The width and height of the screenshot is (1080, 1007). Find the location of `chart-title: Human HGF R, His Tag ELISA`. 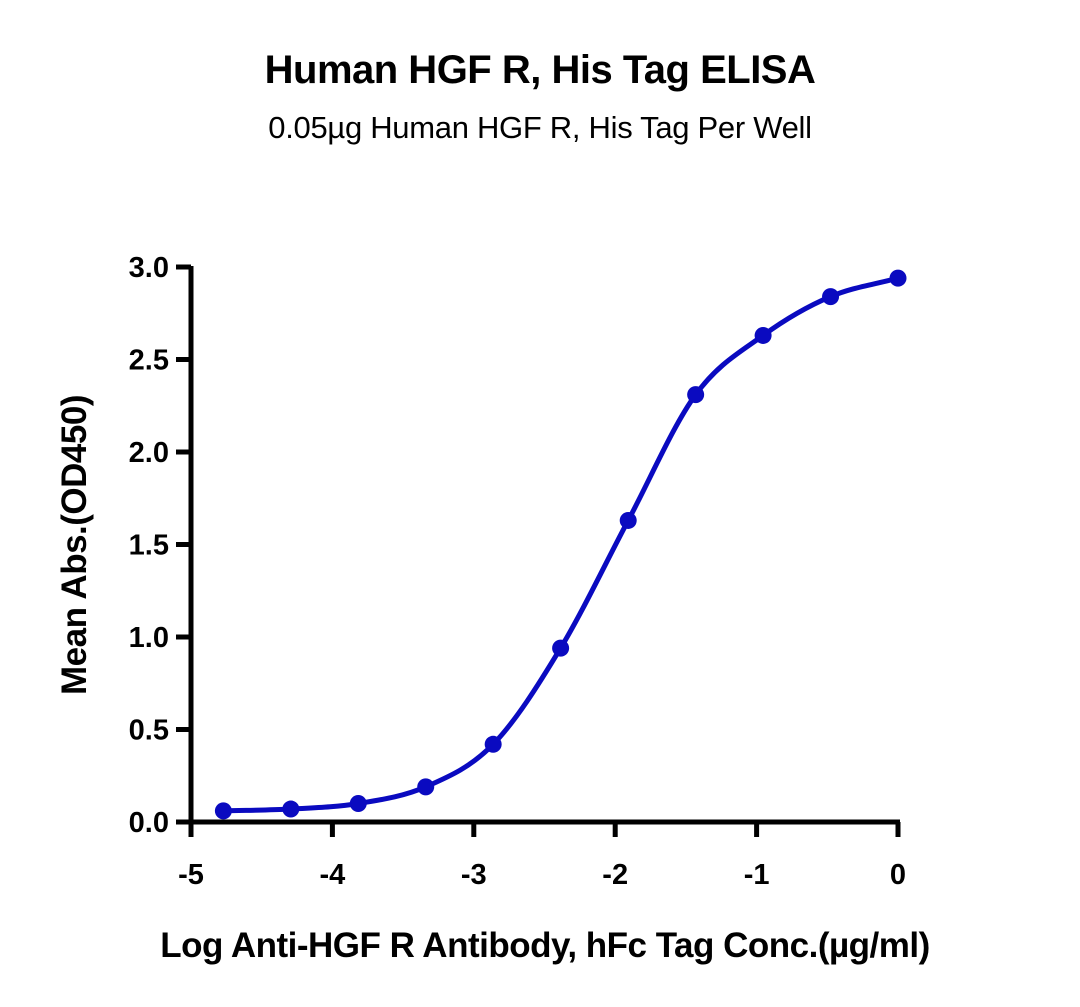

chart-title: Human HGF R, His Tag ELISA is located at coordinates (540, 70).